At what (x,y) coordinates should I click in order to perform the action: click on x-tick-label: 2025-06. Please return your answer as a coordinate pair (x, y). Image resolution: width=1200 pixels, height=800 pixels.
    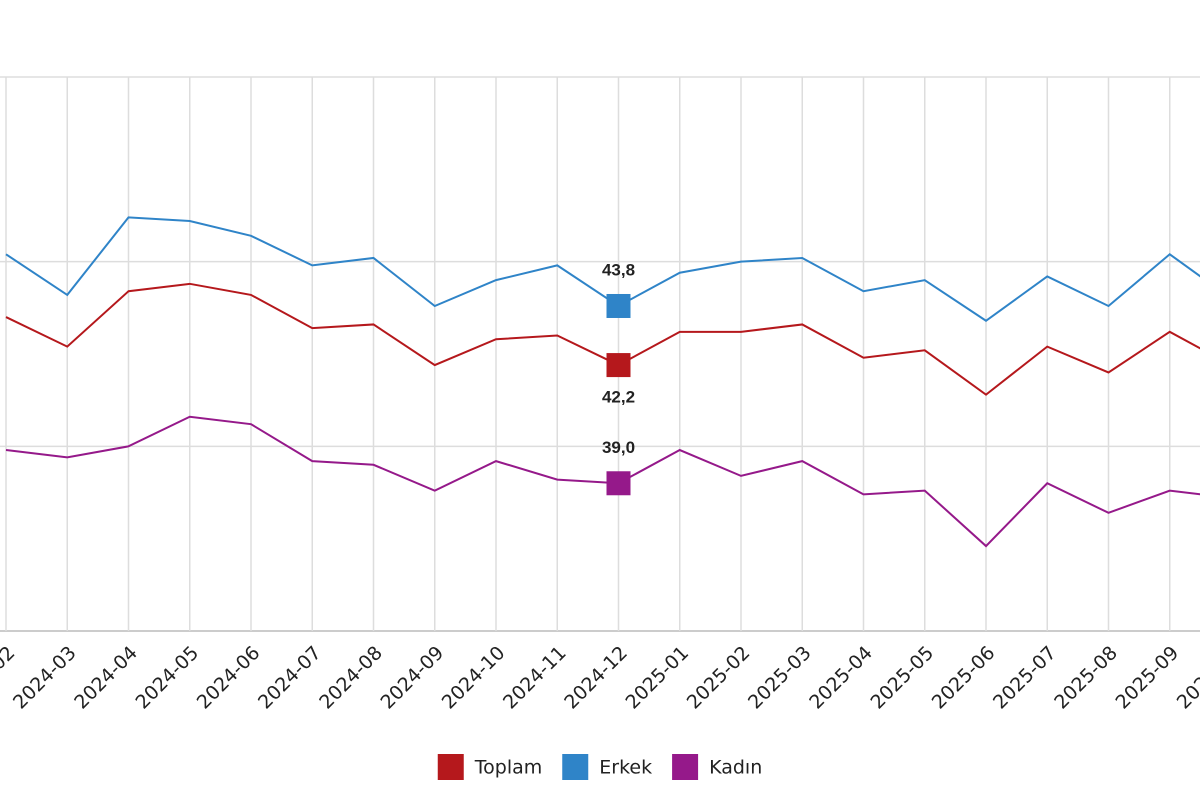
    Looking at the image, I should click on (964, 678).